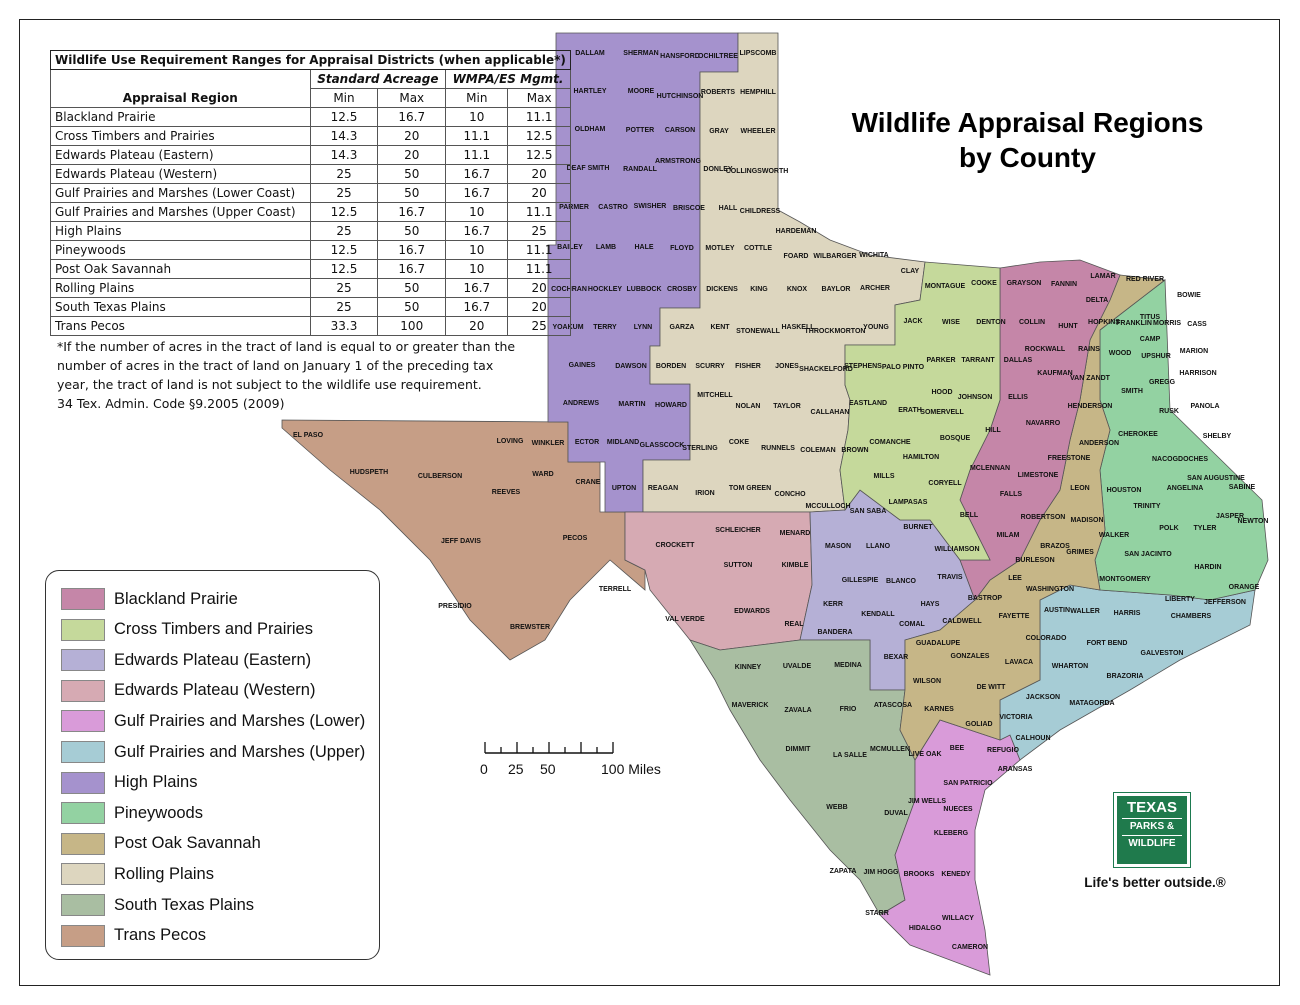 Image resolution: width=1300 pixels, height=1005 pixels. What do you see at coordinates (685, 619) in the screenshot?
I see `county-label: VAL VERDE` at bounding box center [685, 619].